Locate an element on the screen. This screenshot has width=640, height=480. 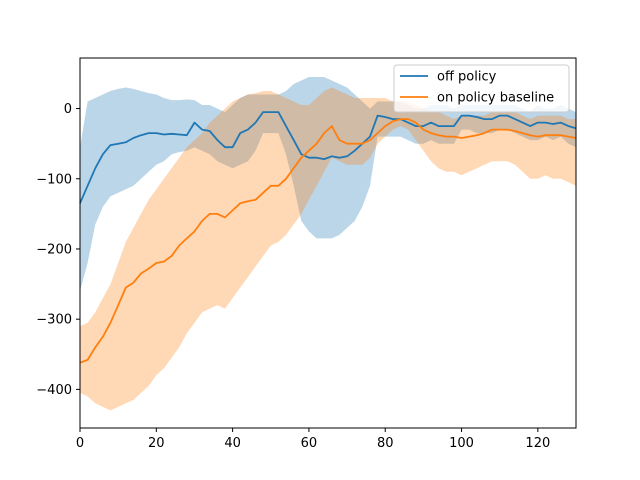
y-tick-label: 0 is located at coordinates (68, 109).